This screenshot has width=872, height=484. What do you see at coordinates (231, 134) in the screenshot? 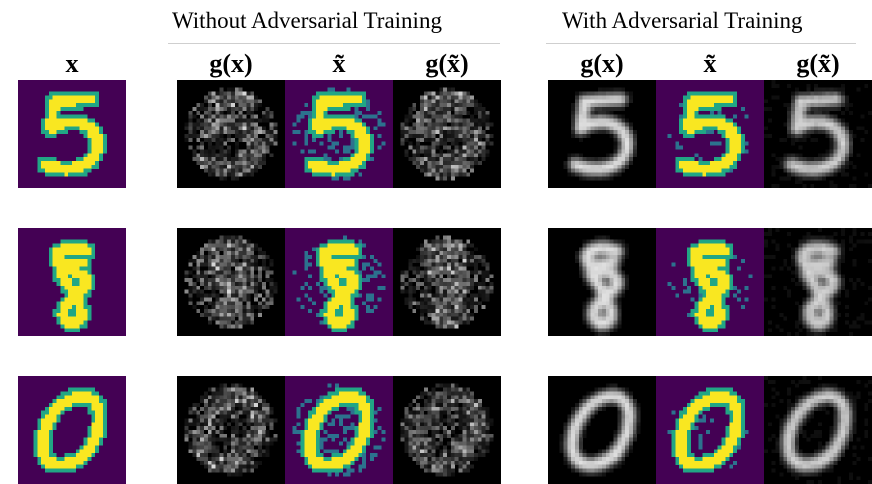
I see `digit-five-gx-without` at bounding box center [231, 134].